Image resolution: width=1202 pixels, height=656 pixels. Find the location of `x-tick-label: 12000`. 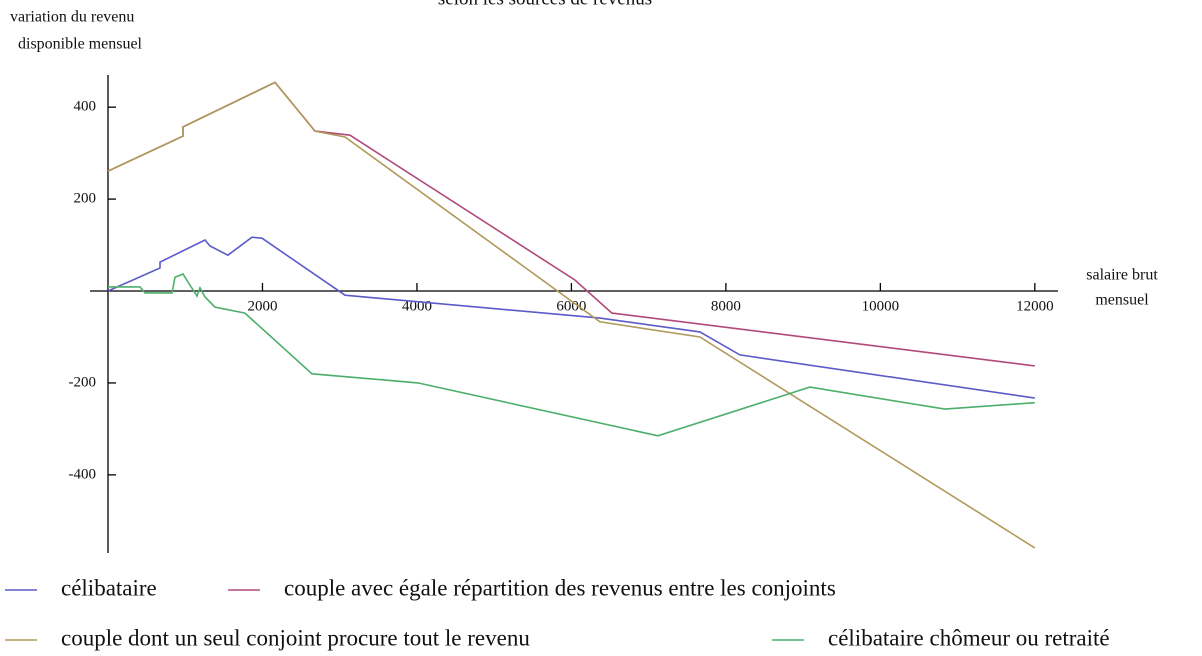

x-tick-label: 12000 is located at coordinates (1035, 306).